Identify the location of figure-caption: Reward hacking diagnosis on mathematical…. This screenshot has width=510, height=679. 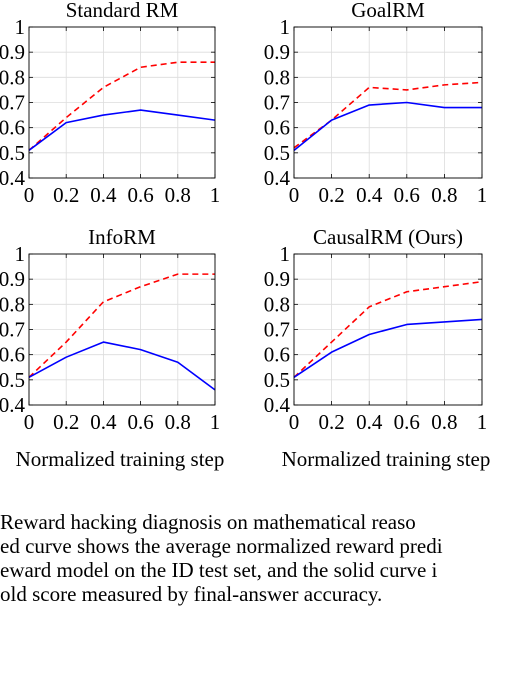
(255, 558).